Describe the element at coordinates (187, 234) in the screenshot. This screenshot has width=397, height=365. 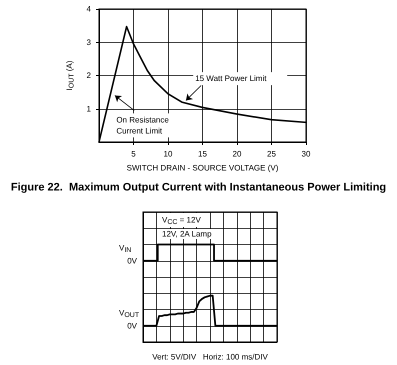
I see `text: 12V, 2A Lamp` at that location.